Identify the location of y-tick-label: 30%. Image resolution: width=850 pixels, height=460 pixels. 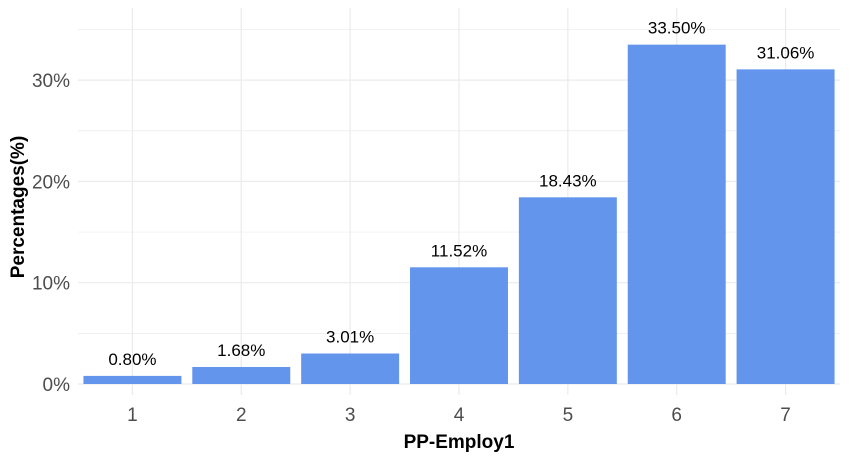
(51, 81).